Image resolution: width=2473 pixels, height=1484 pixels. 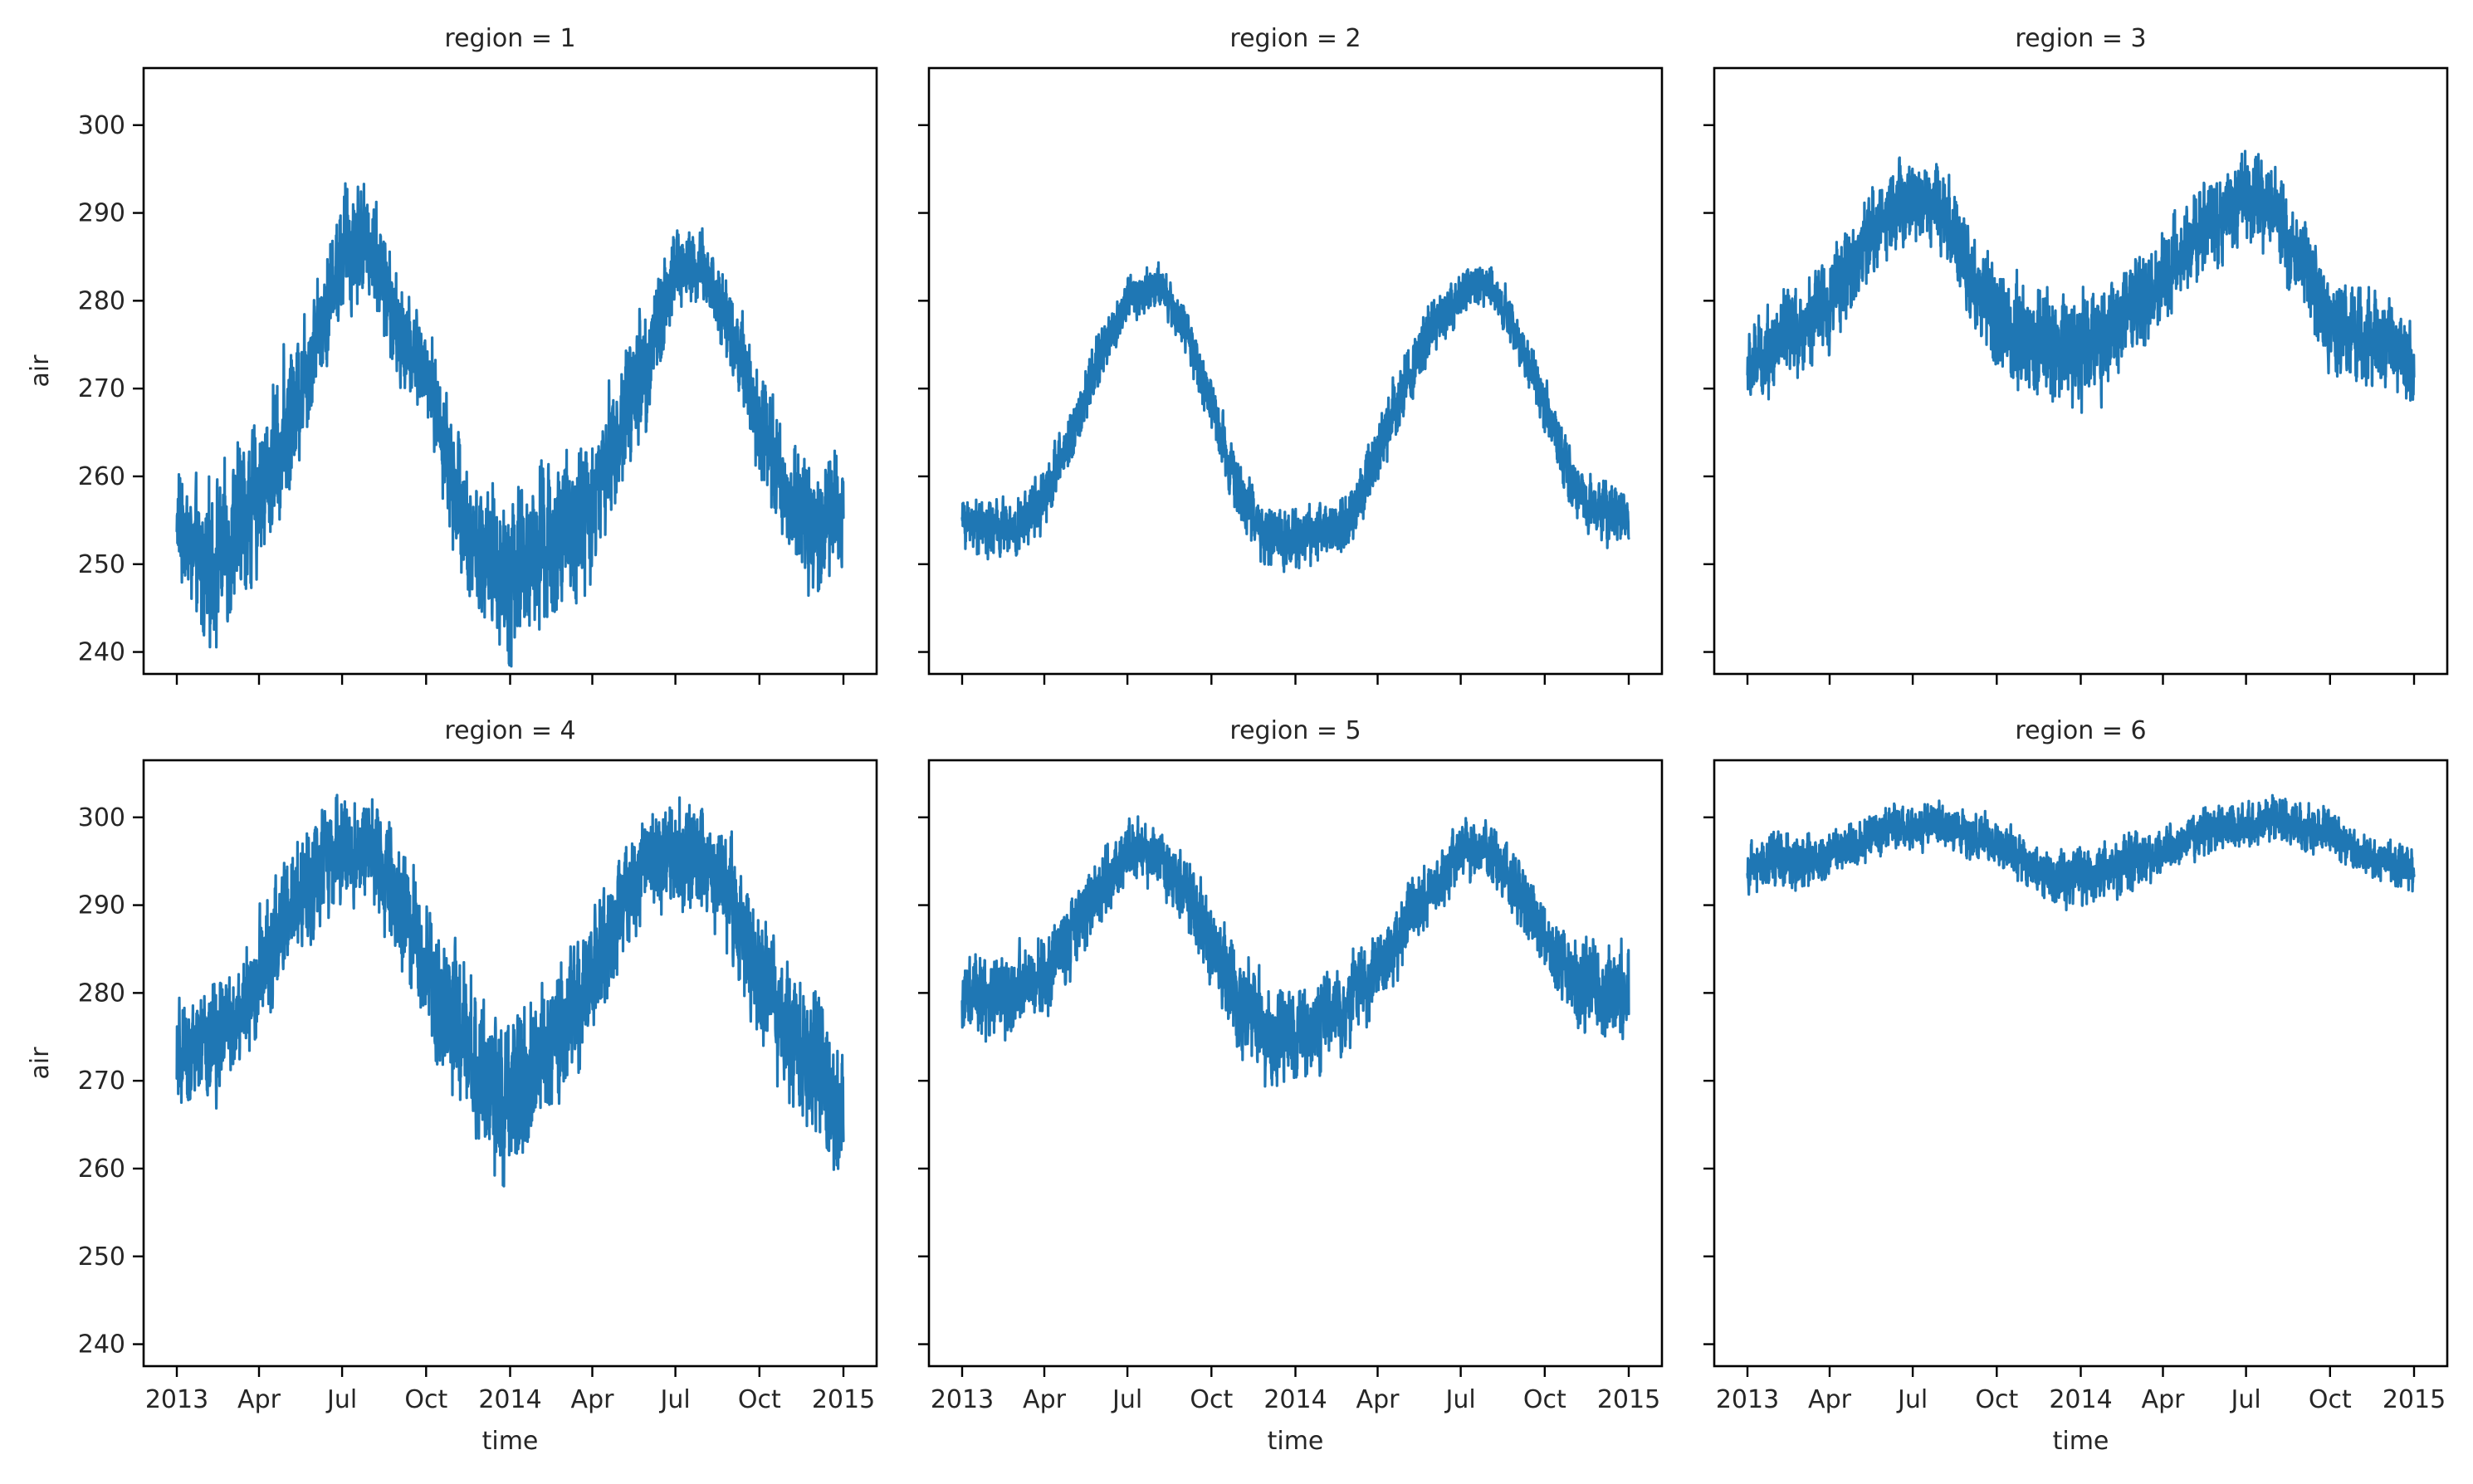 What do you see at coordinates (509, 730) in the screenshot?
I see `panel-title: region = 4` at bounding box center [509, 730].